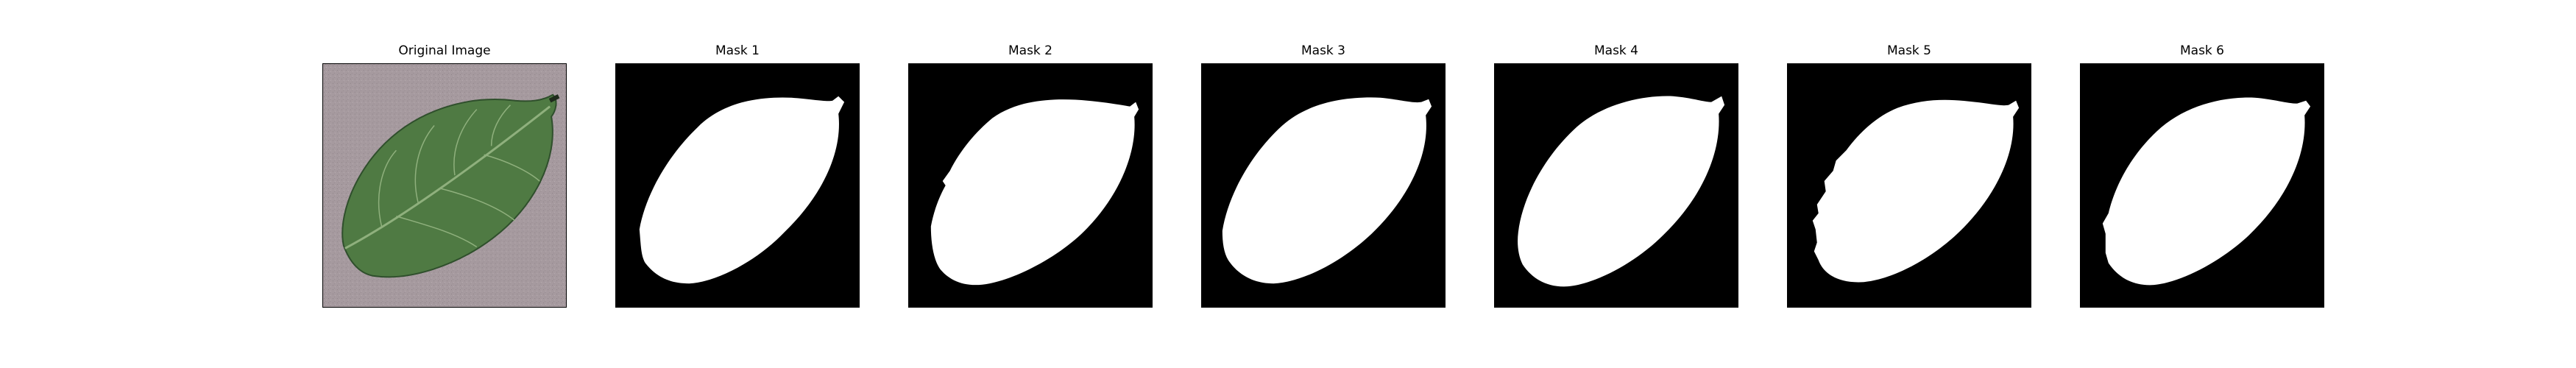 This screenshot has height=368, width=2576. Describe the element at coordinates (451, 185) in the screenshot. I see `leaf` at that location.